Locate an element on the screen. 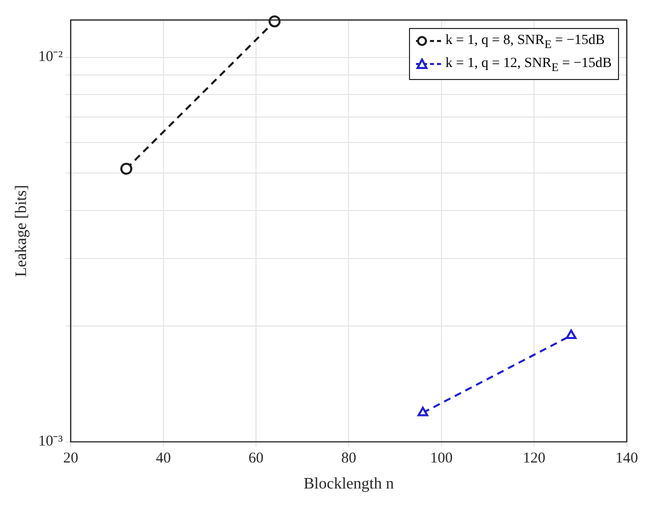 The image size is (649, 506). x-tick-label: 120 is located at coordinates (534, 458).